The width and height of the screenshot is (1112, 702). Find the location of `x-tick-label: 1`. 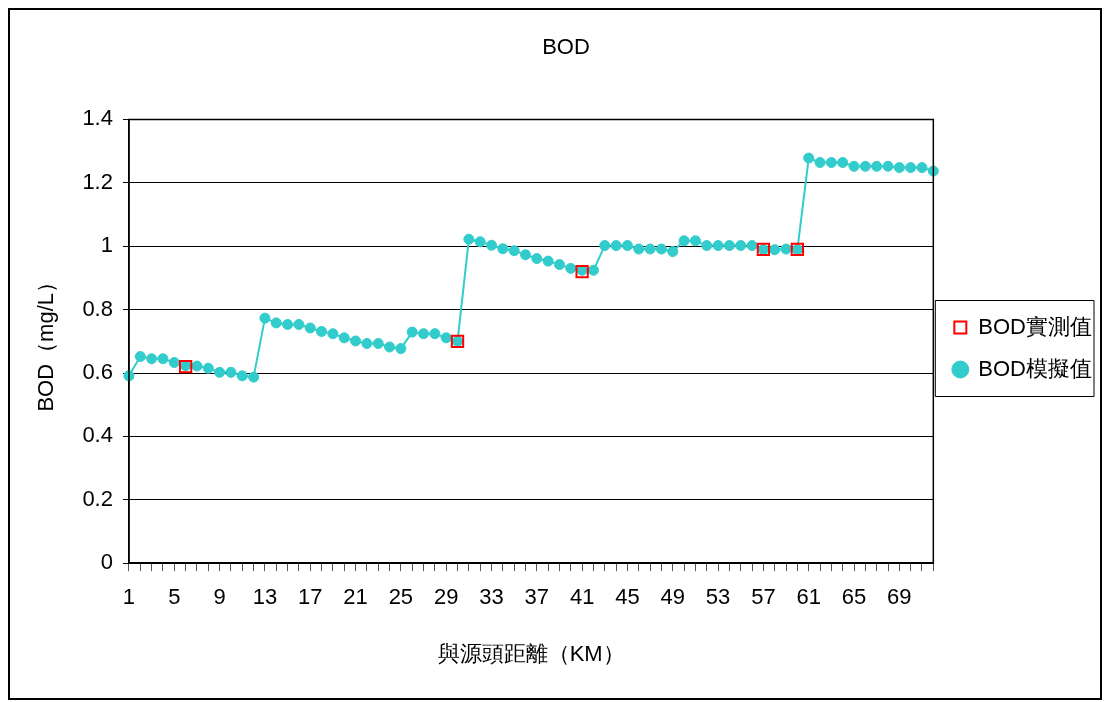

x-tick-label: 1 is located at coordinates (129, 597).